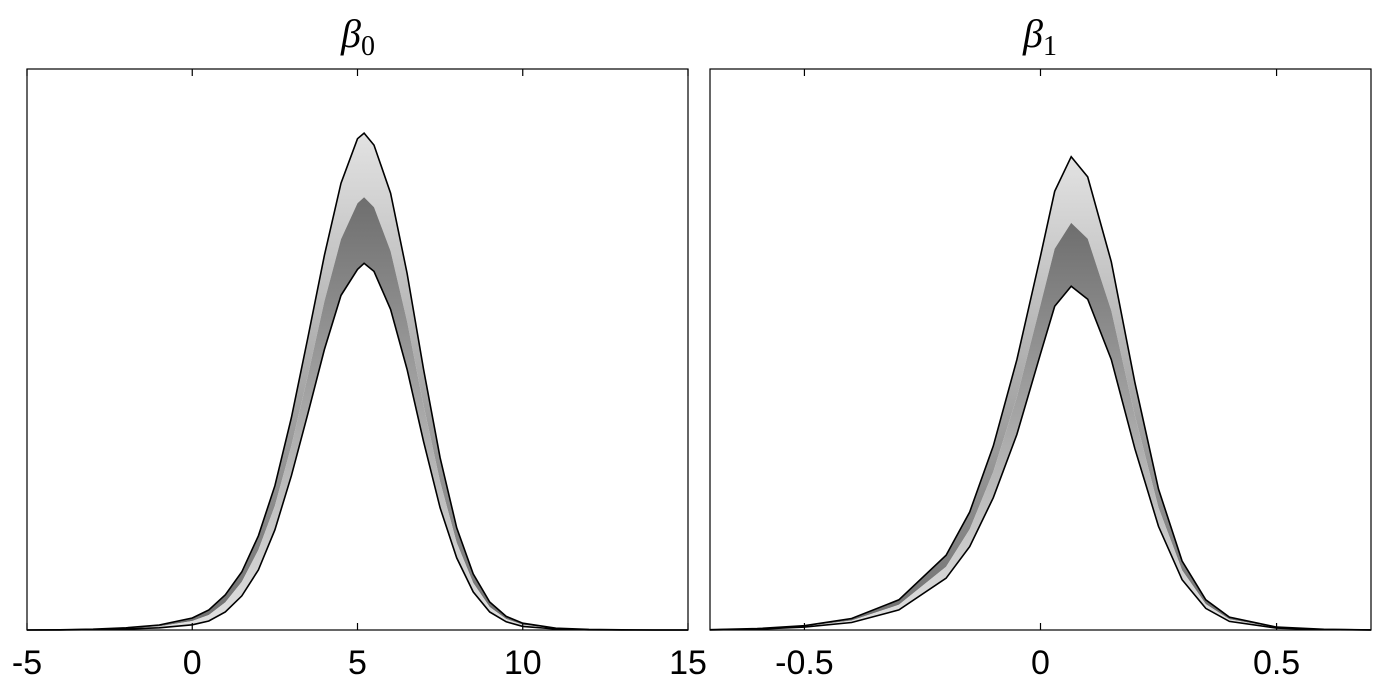 The image size is (1400, 700). Describe the element at coordinates (1276, 663) in the screenshot. I see `x-tick-label: 0.5` at that location.